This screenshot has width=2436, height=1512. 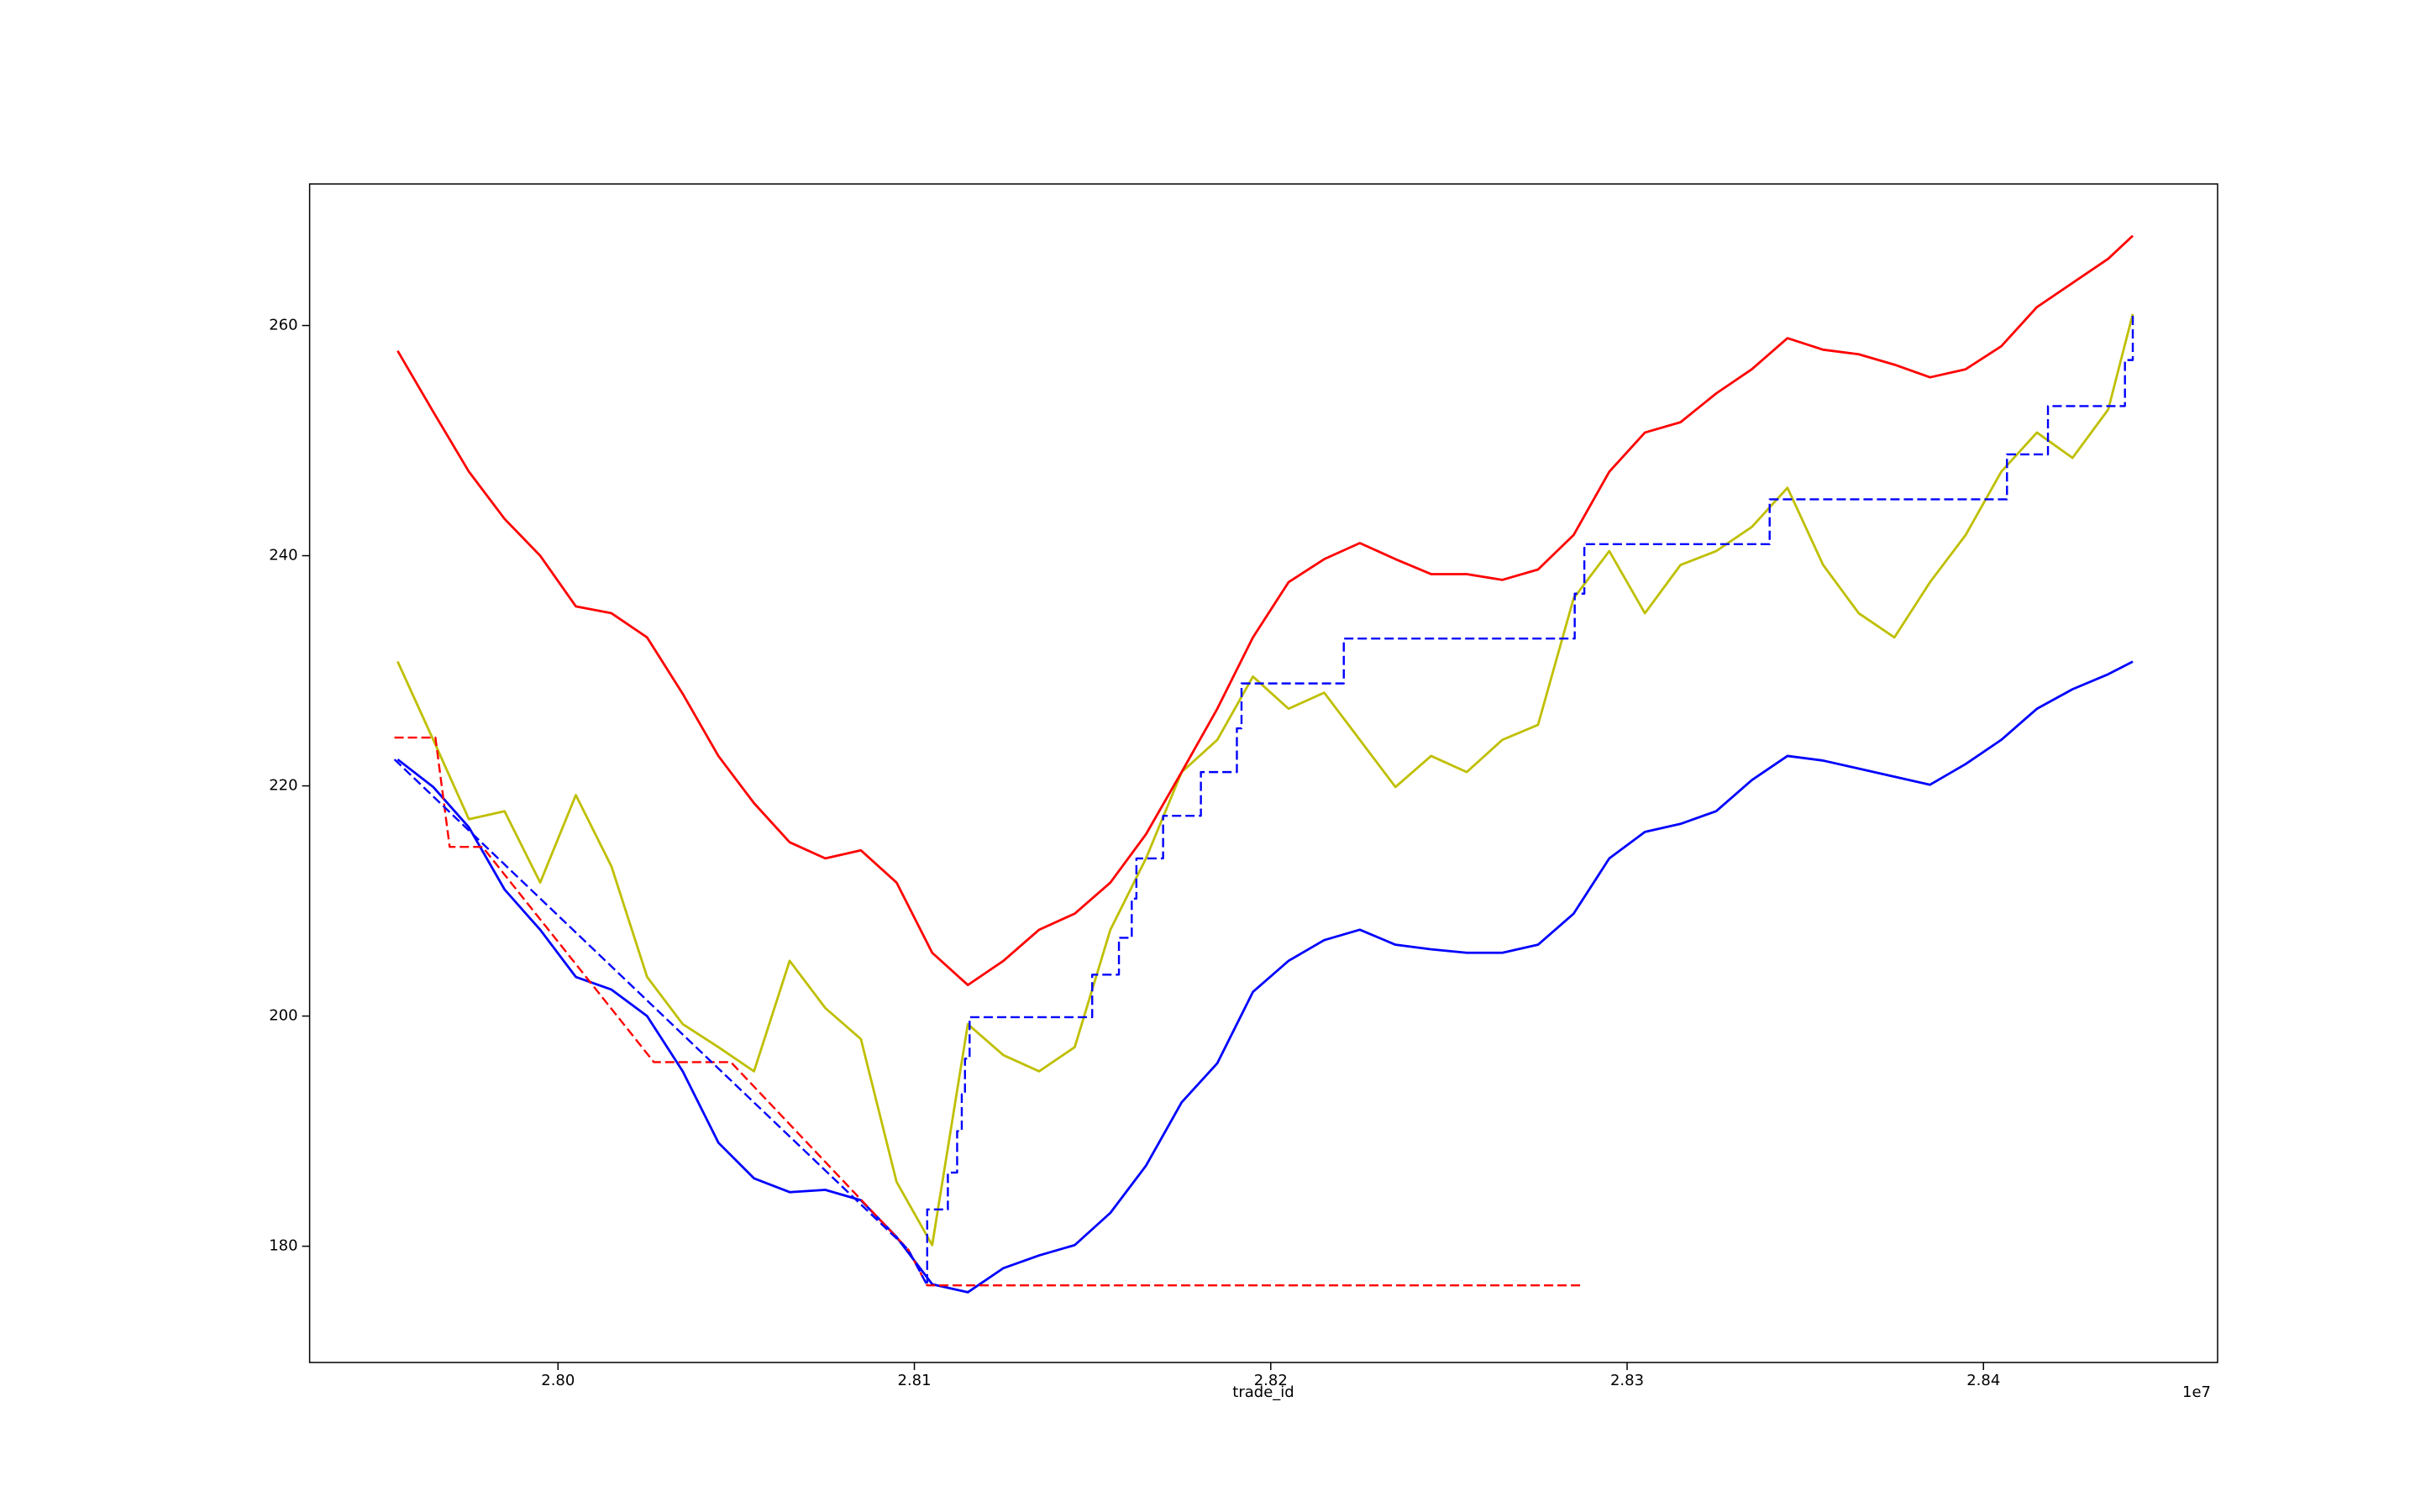 What do you see at coordinates (283, 325) in the screenshot?
I see `y-tick-label: 260` at bounding box center [283, 325].